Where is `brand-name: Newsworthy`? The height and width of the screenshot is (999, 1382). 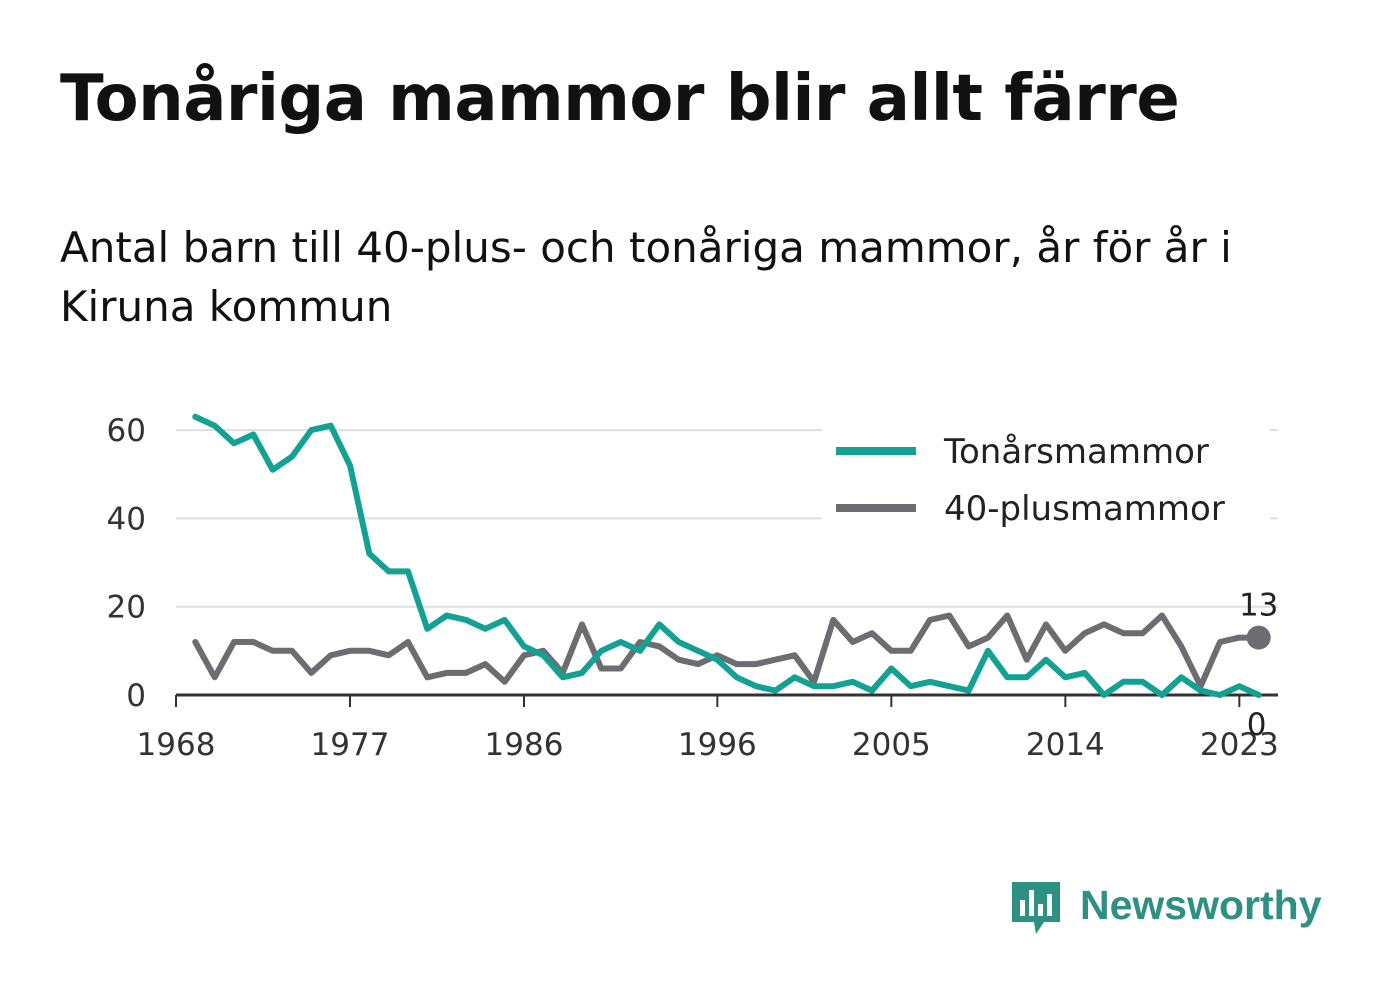
brand-name: Newsworthy is located at coordinates (1201, 905).